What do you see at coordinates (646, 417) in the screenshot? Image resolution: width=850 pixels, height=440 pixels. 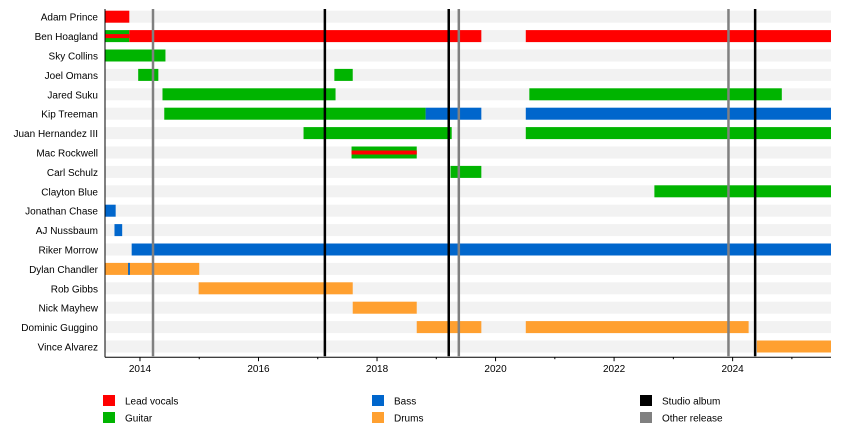 I see `legend-swatch-other-release` at bounding box center [646, 417].